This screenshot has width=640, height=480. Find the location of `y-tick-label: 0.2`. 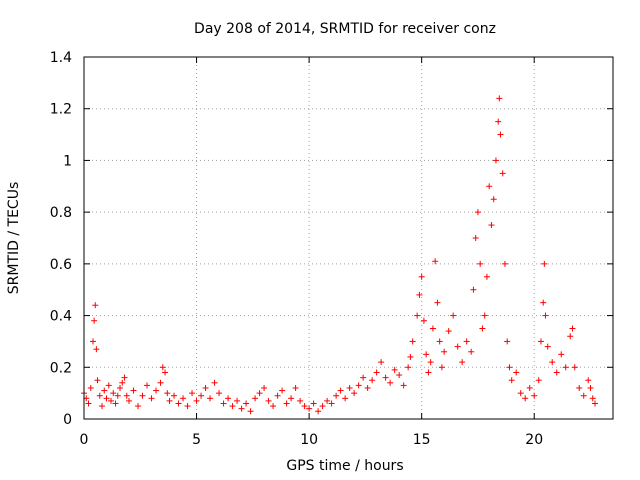

y-tick-label: 0.2 is located at coordinates (61, 368).